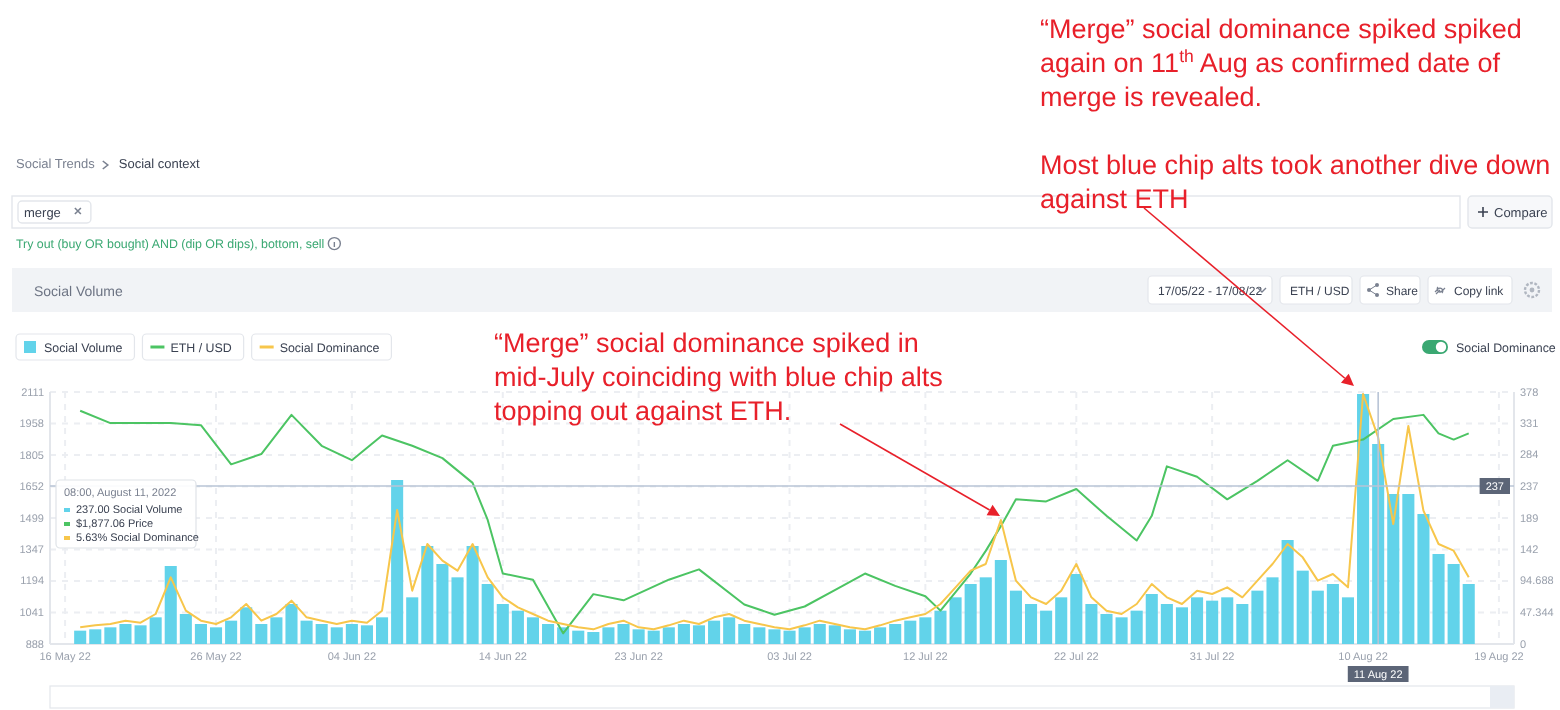 The image size is (1560, 710). I want to click on text: “Merge” social dominance spiked spiked again on 11$^{th}$ Aug as confirmed date of merge is revealed., so click(1281, 63).